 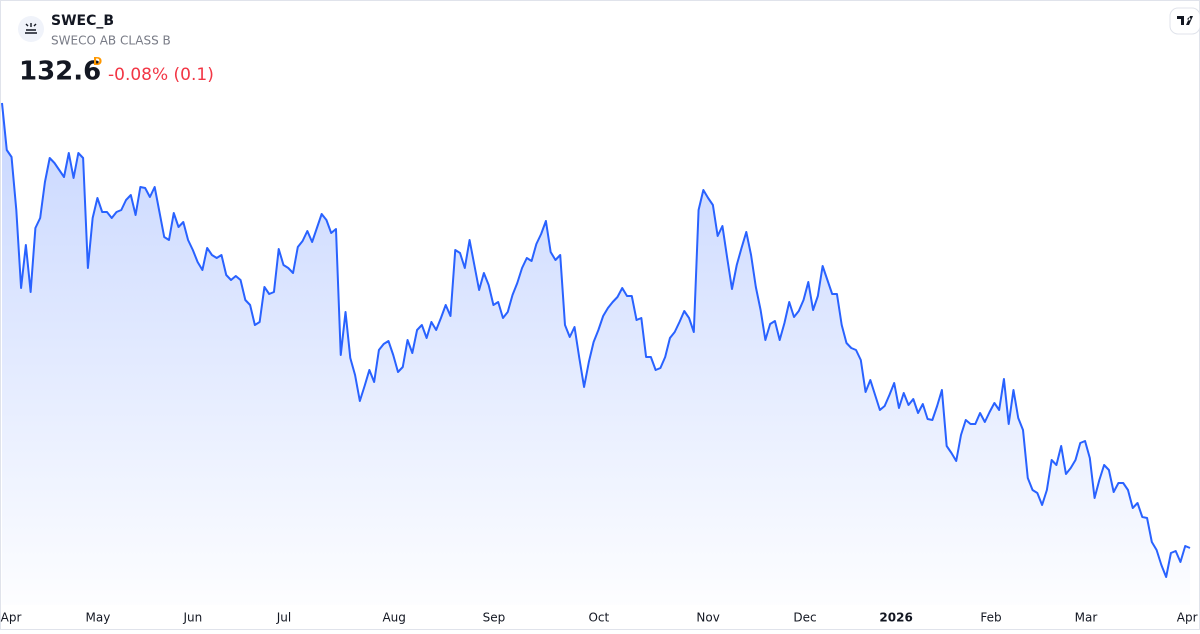 I want to click on symbol-icon, so click(x=31, y=29).